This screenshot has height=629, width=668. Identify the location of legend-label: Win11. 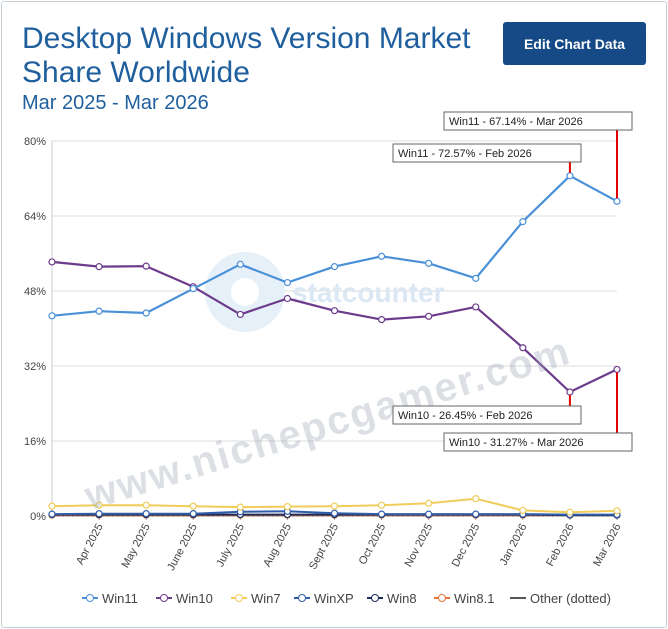
(120, 598).